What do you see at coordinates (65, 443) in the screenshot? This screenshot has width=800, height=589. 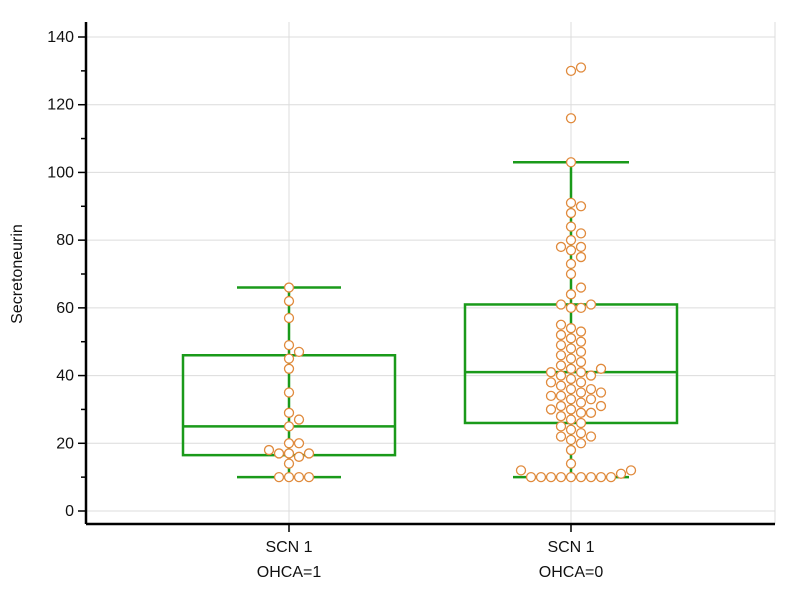 I see `y-tick-label: 20` at bounding box center [65, 443].